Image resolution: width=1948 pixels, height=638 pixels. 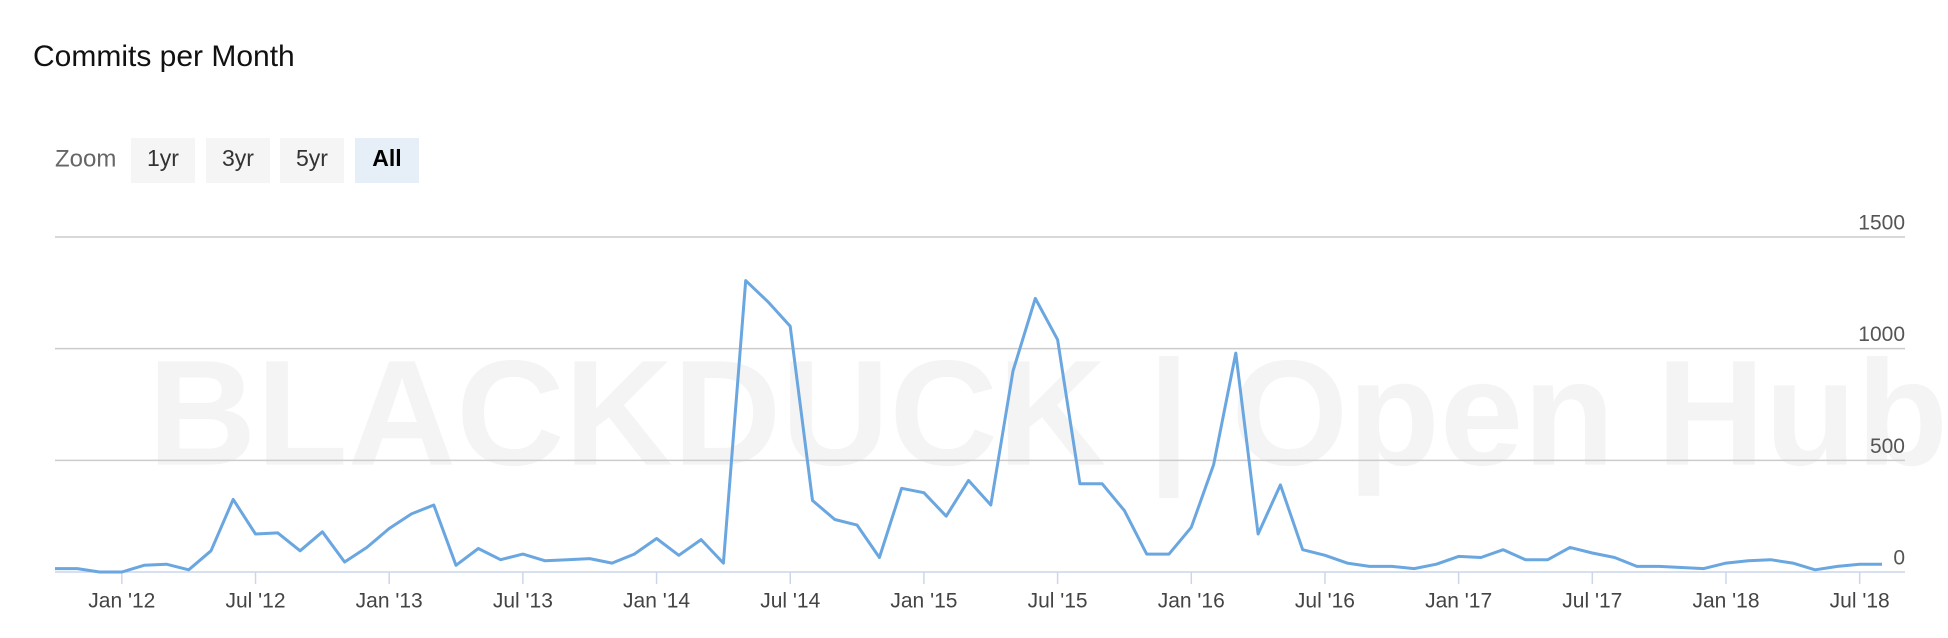 I want to click on zoom-button-label: 5yr, so click(x=312, y=158).